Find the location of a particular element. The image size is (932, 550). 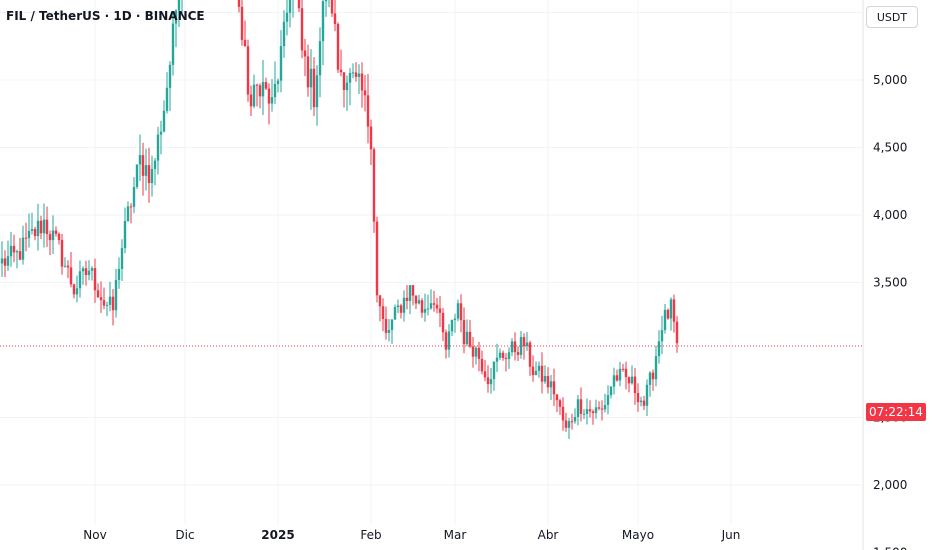

currency-button: USDT is located at coordinates (892, 17).